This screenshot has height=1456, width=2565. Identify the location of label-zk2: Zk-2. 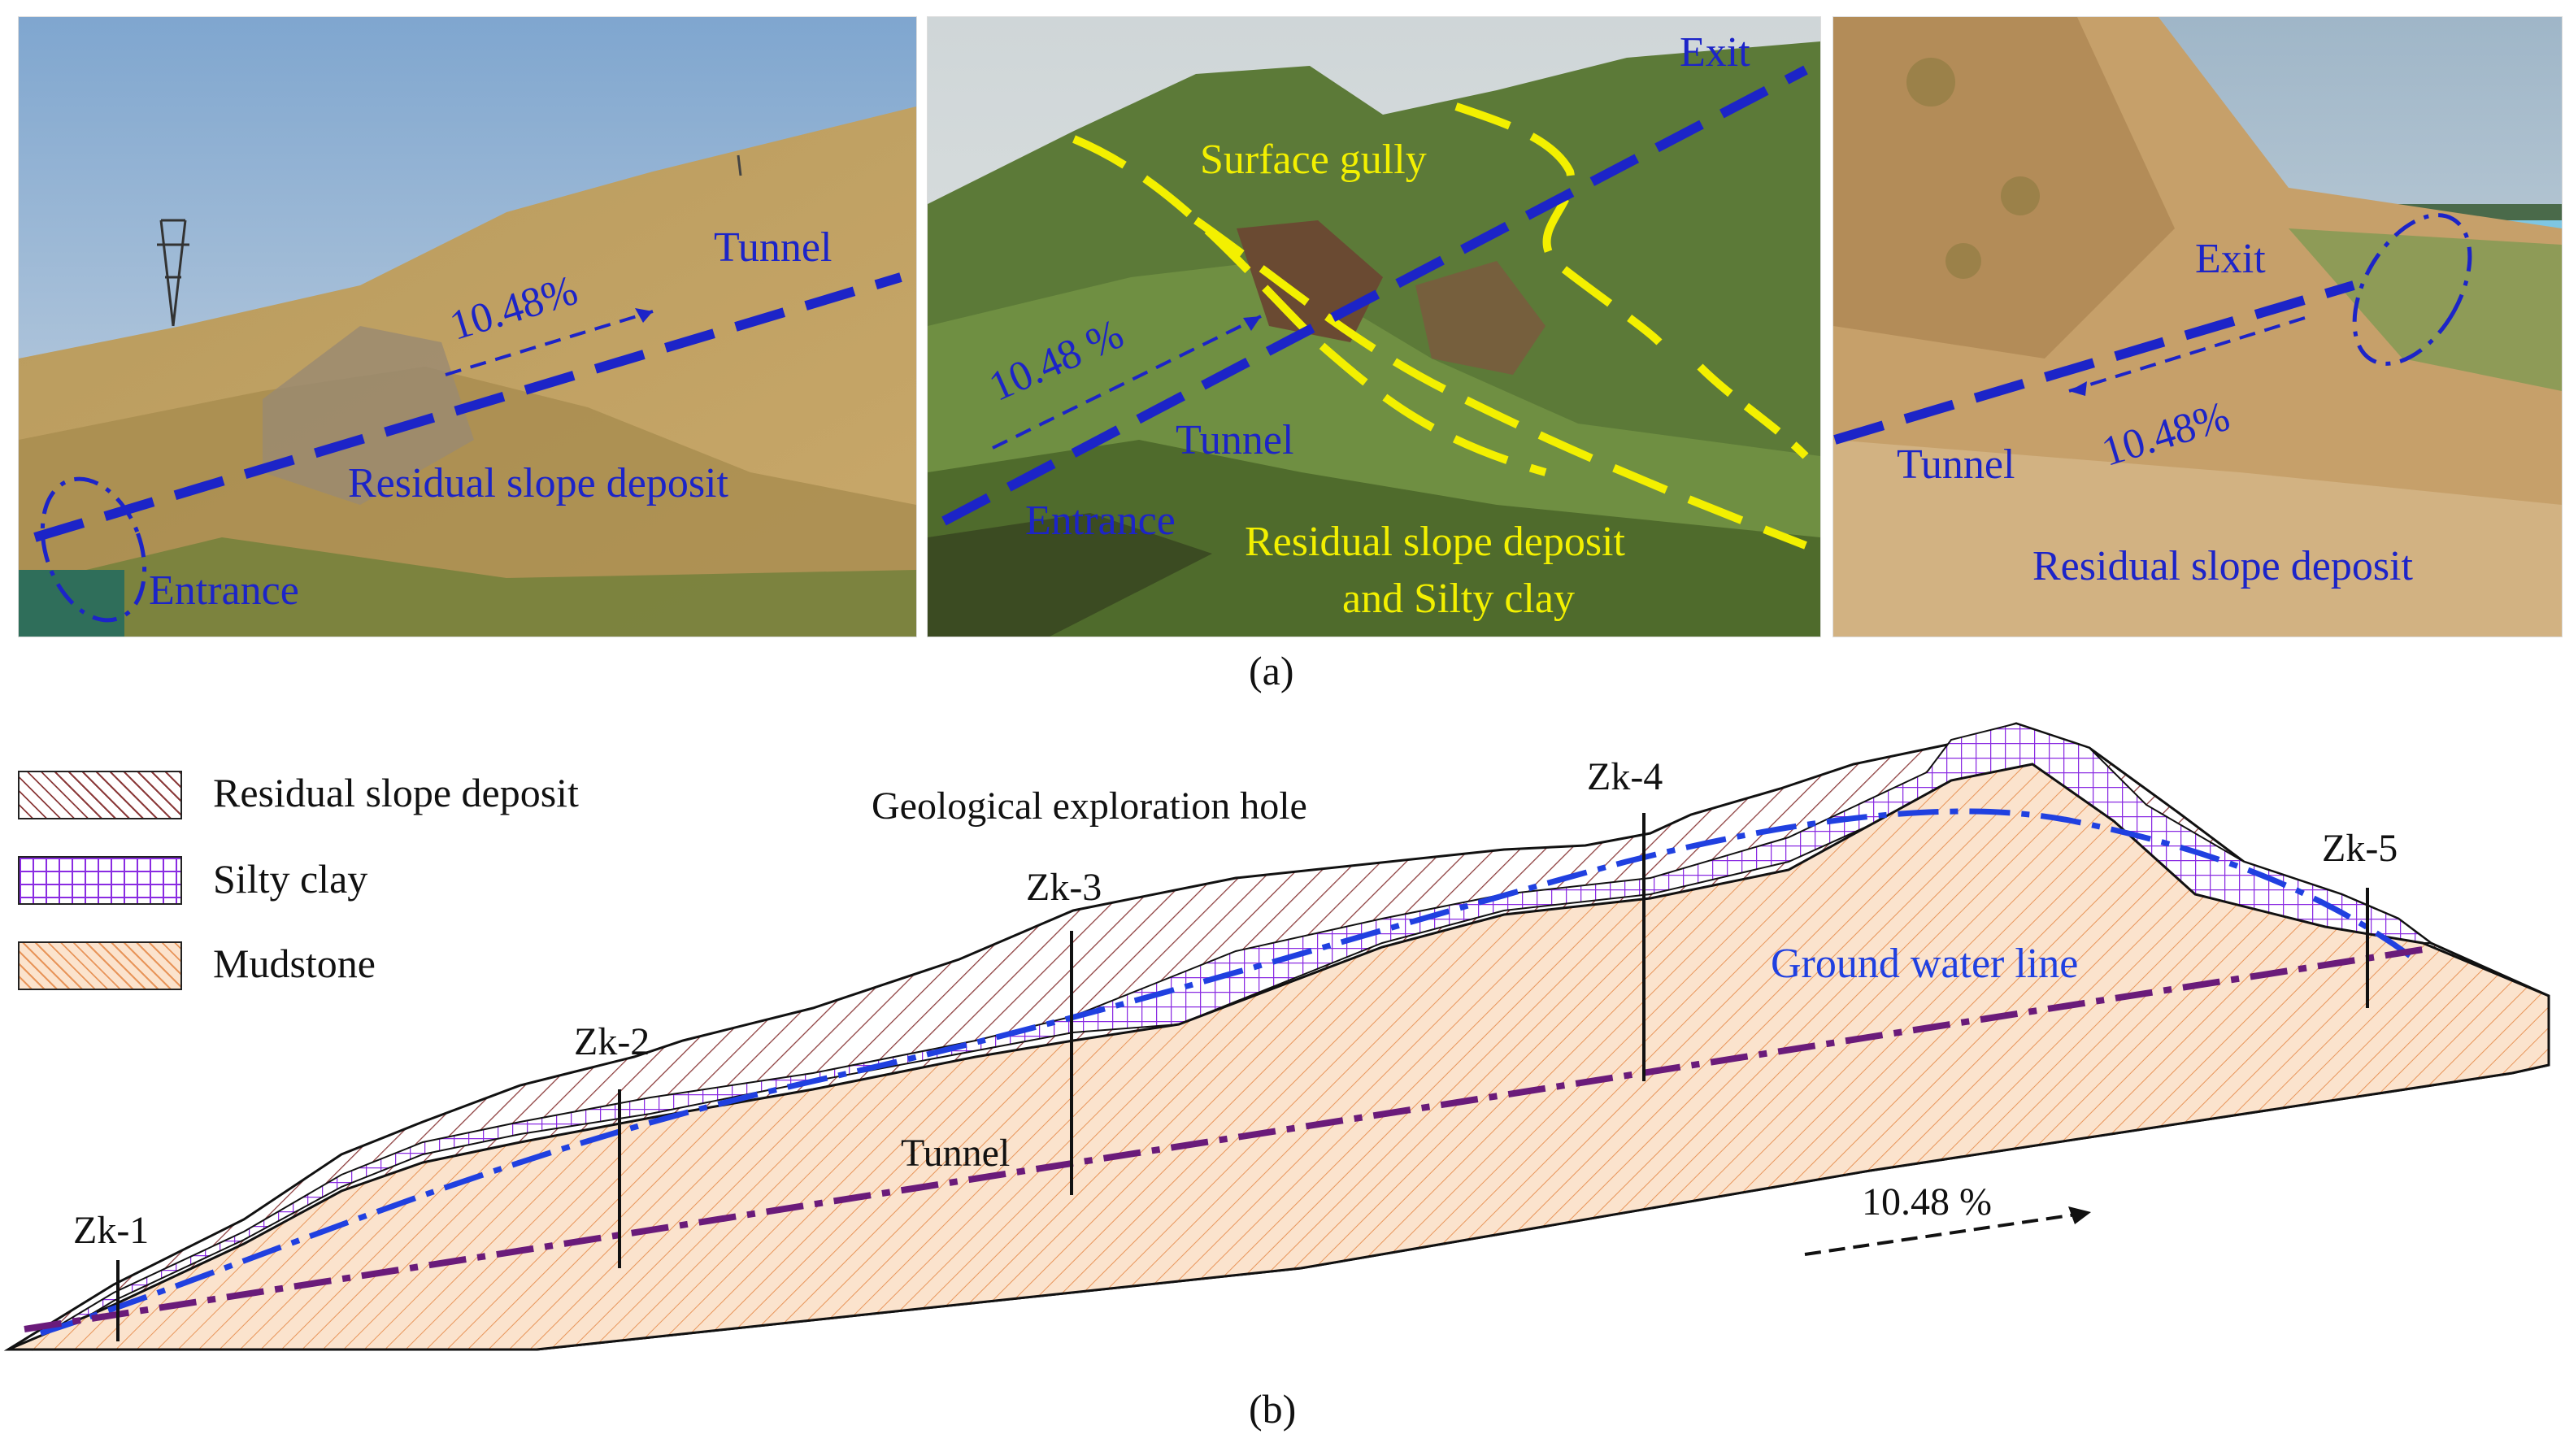
(612, 1042).